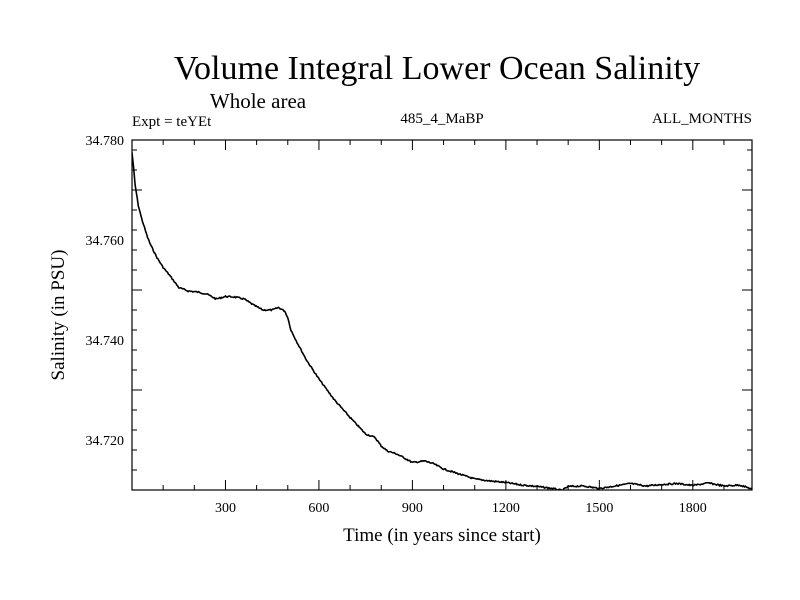 This screenshot has width=800, height=600. I want to click on x-tick-label: 1500, so click(599, 508).